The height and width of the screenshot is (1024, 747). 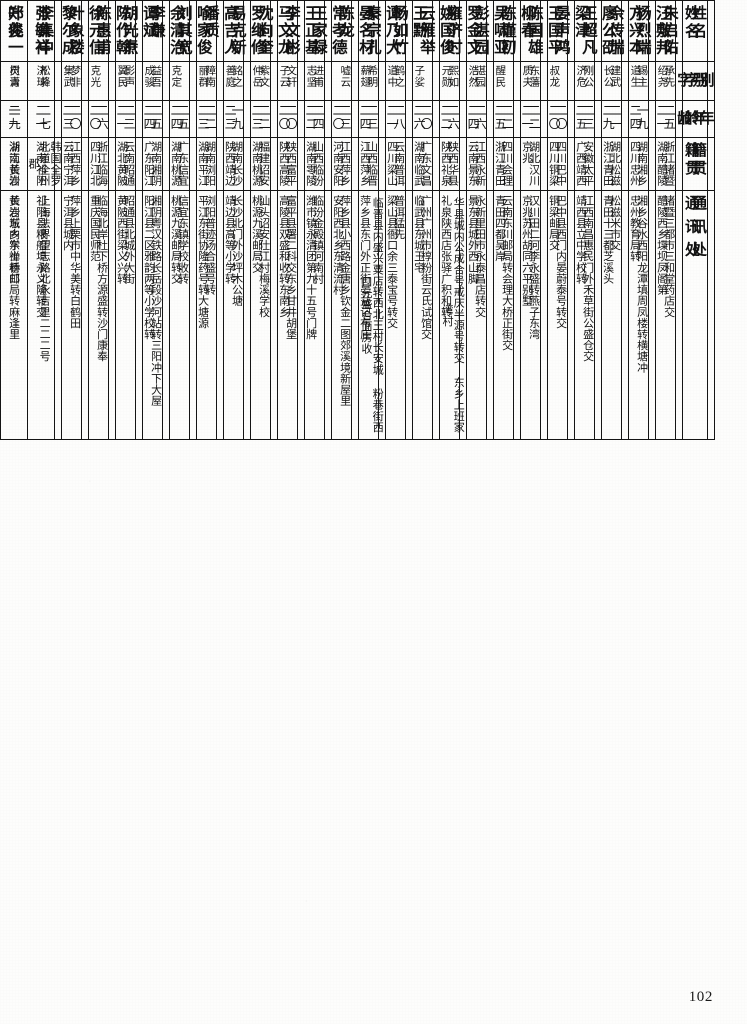 I want to click on cell-name: 胡光焘, so click(x=129, y=31).